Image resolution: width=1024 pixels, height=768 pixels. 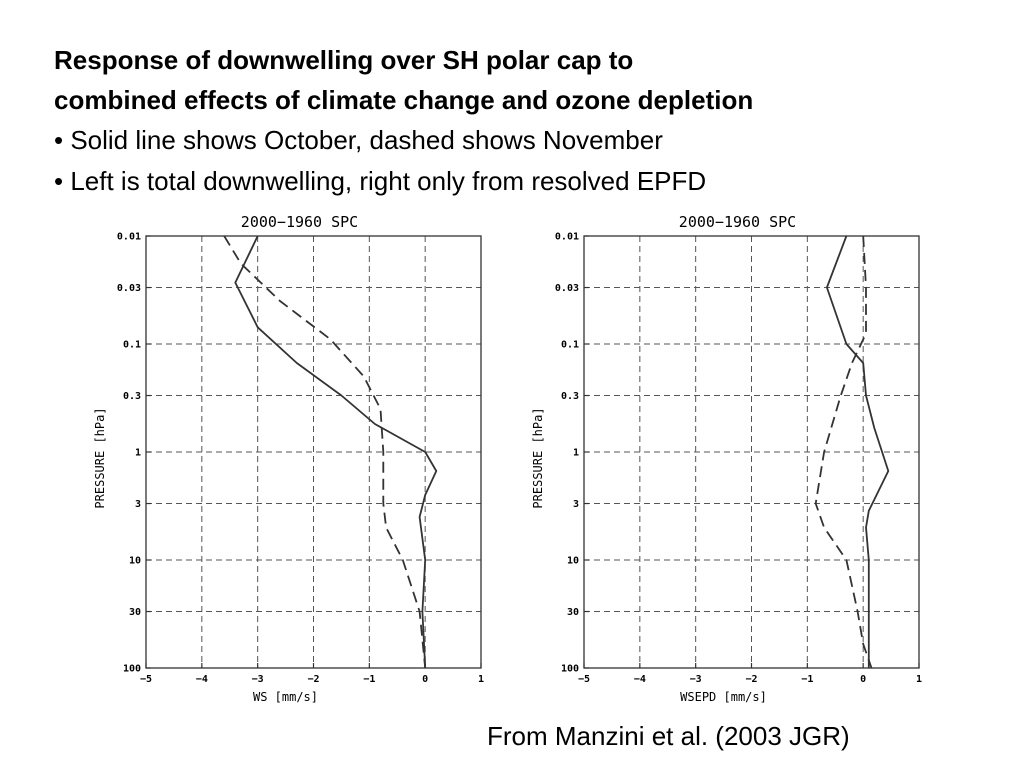 What do you see at coordinates (640, 679) in the screenshot?
I see `right-x-tick-label: −4` at bounding box center [640, 679].